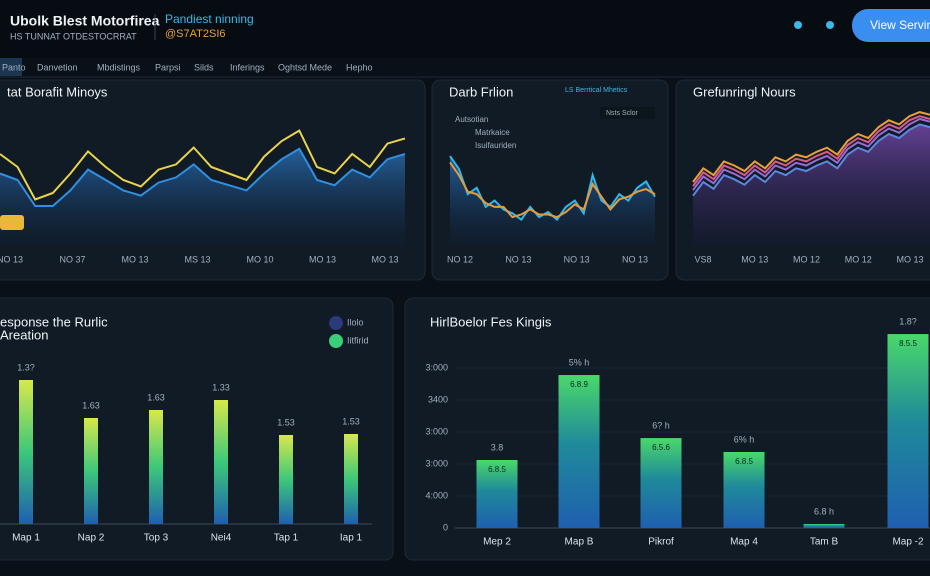 The image size is (930, 576). I want to click on value-label: 6? h, so click(661, 425).